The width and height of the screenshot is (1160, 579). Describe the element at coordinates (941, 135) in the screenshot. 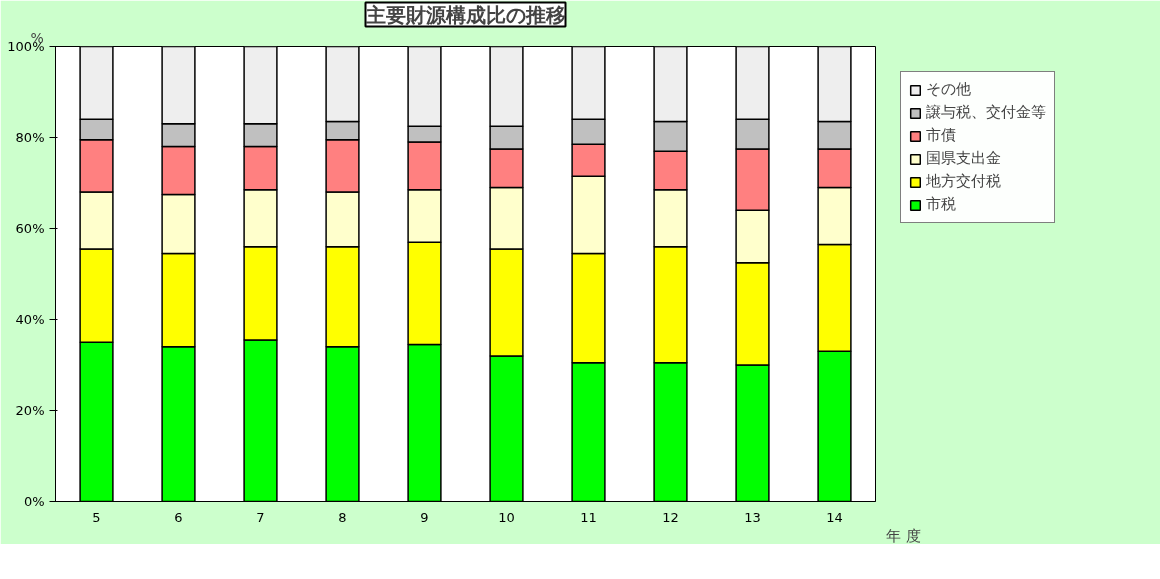

I see `legend-label: 市債` at that location.